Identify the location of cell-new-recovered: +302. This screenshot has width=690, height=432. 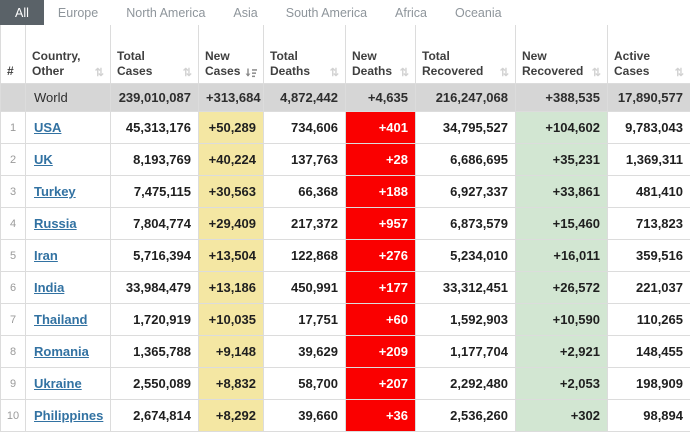
(561, 415).